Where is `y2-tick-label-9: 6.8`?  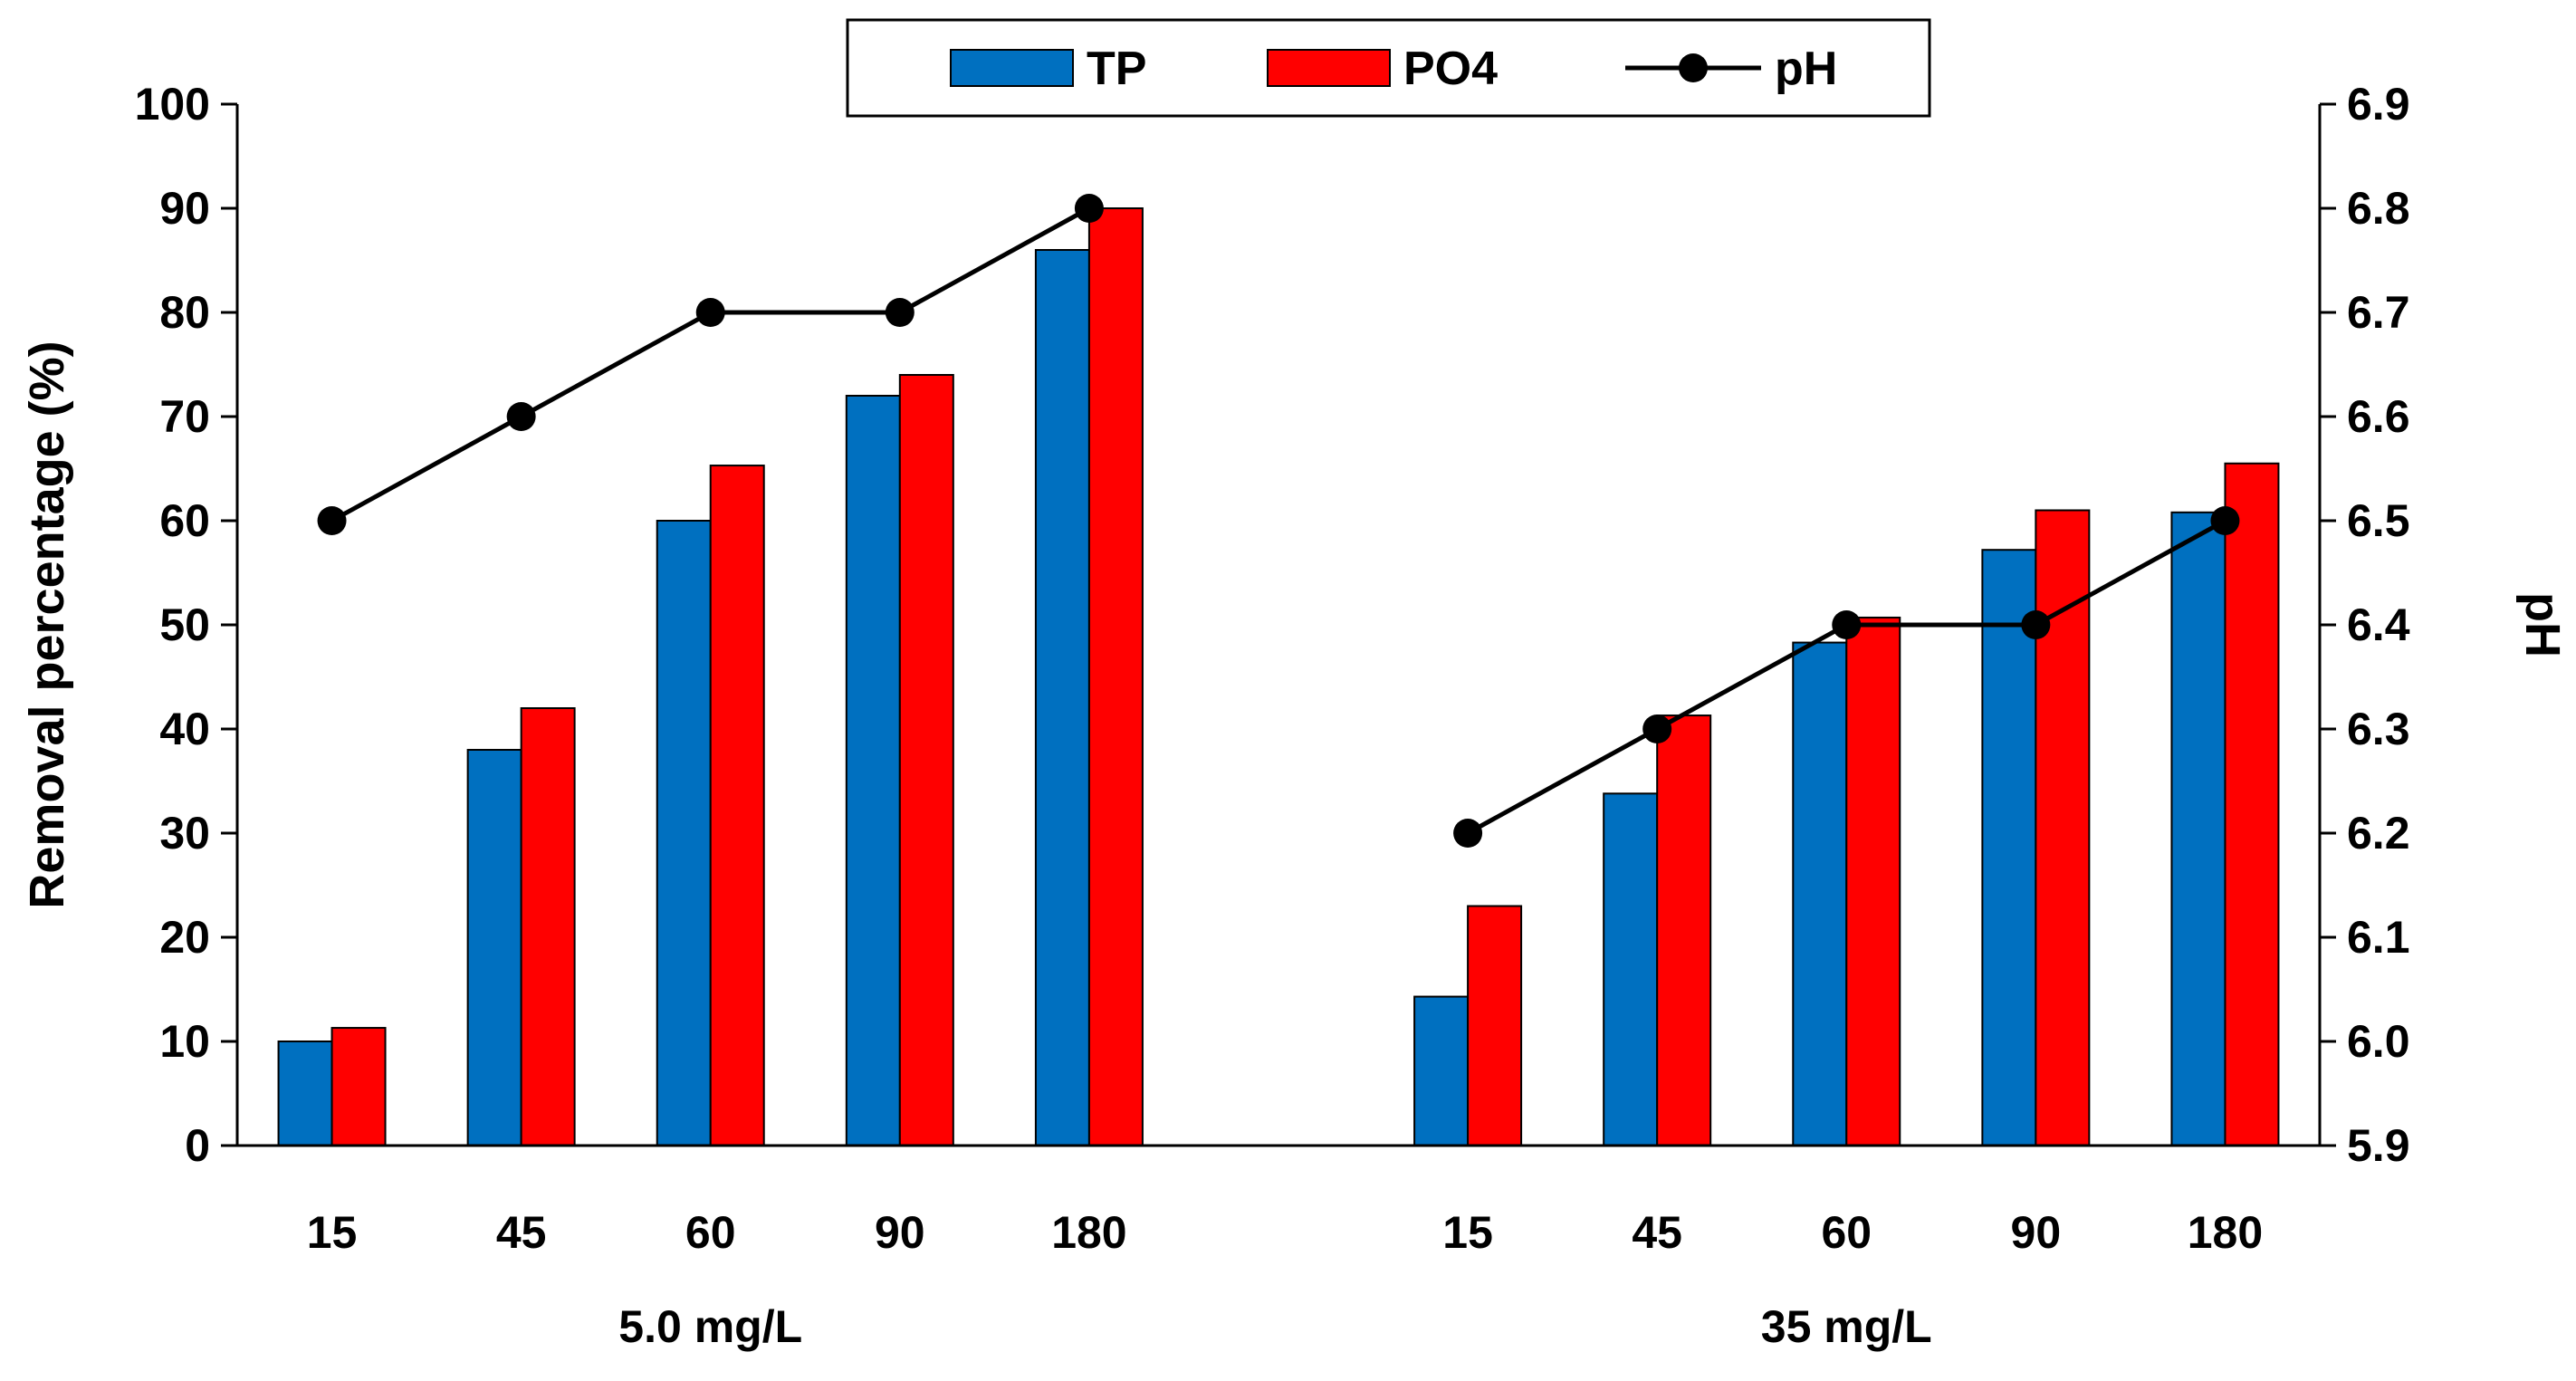 y2-tick-label-9: 6.8 is located at coordinates (2378, 208).